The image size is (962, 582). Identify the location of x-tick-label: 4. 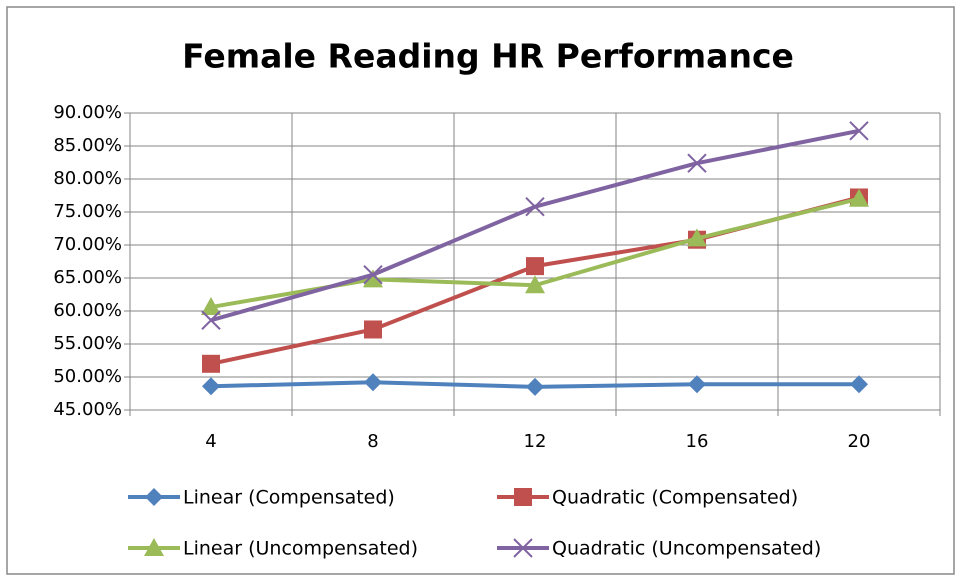
(210, 441).